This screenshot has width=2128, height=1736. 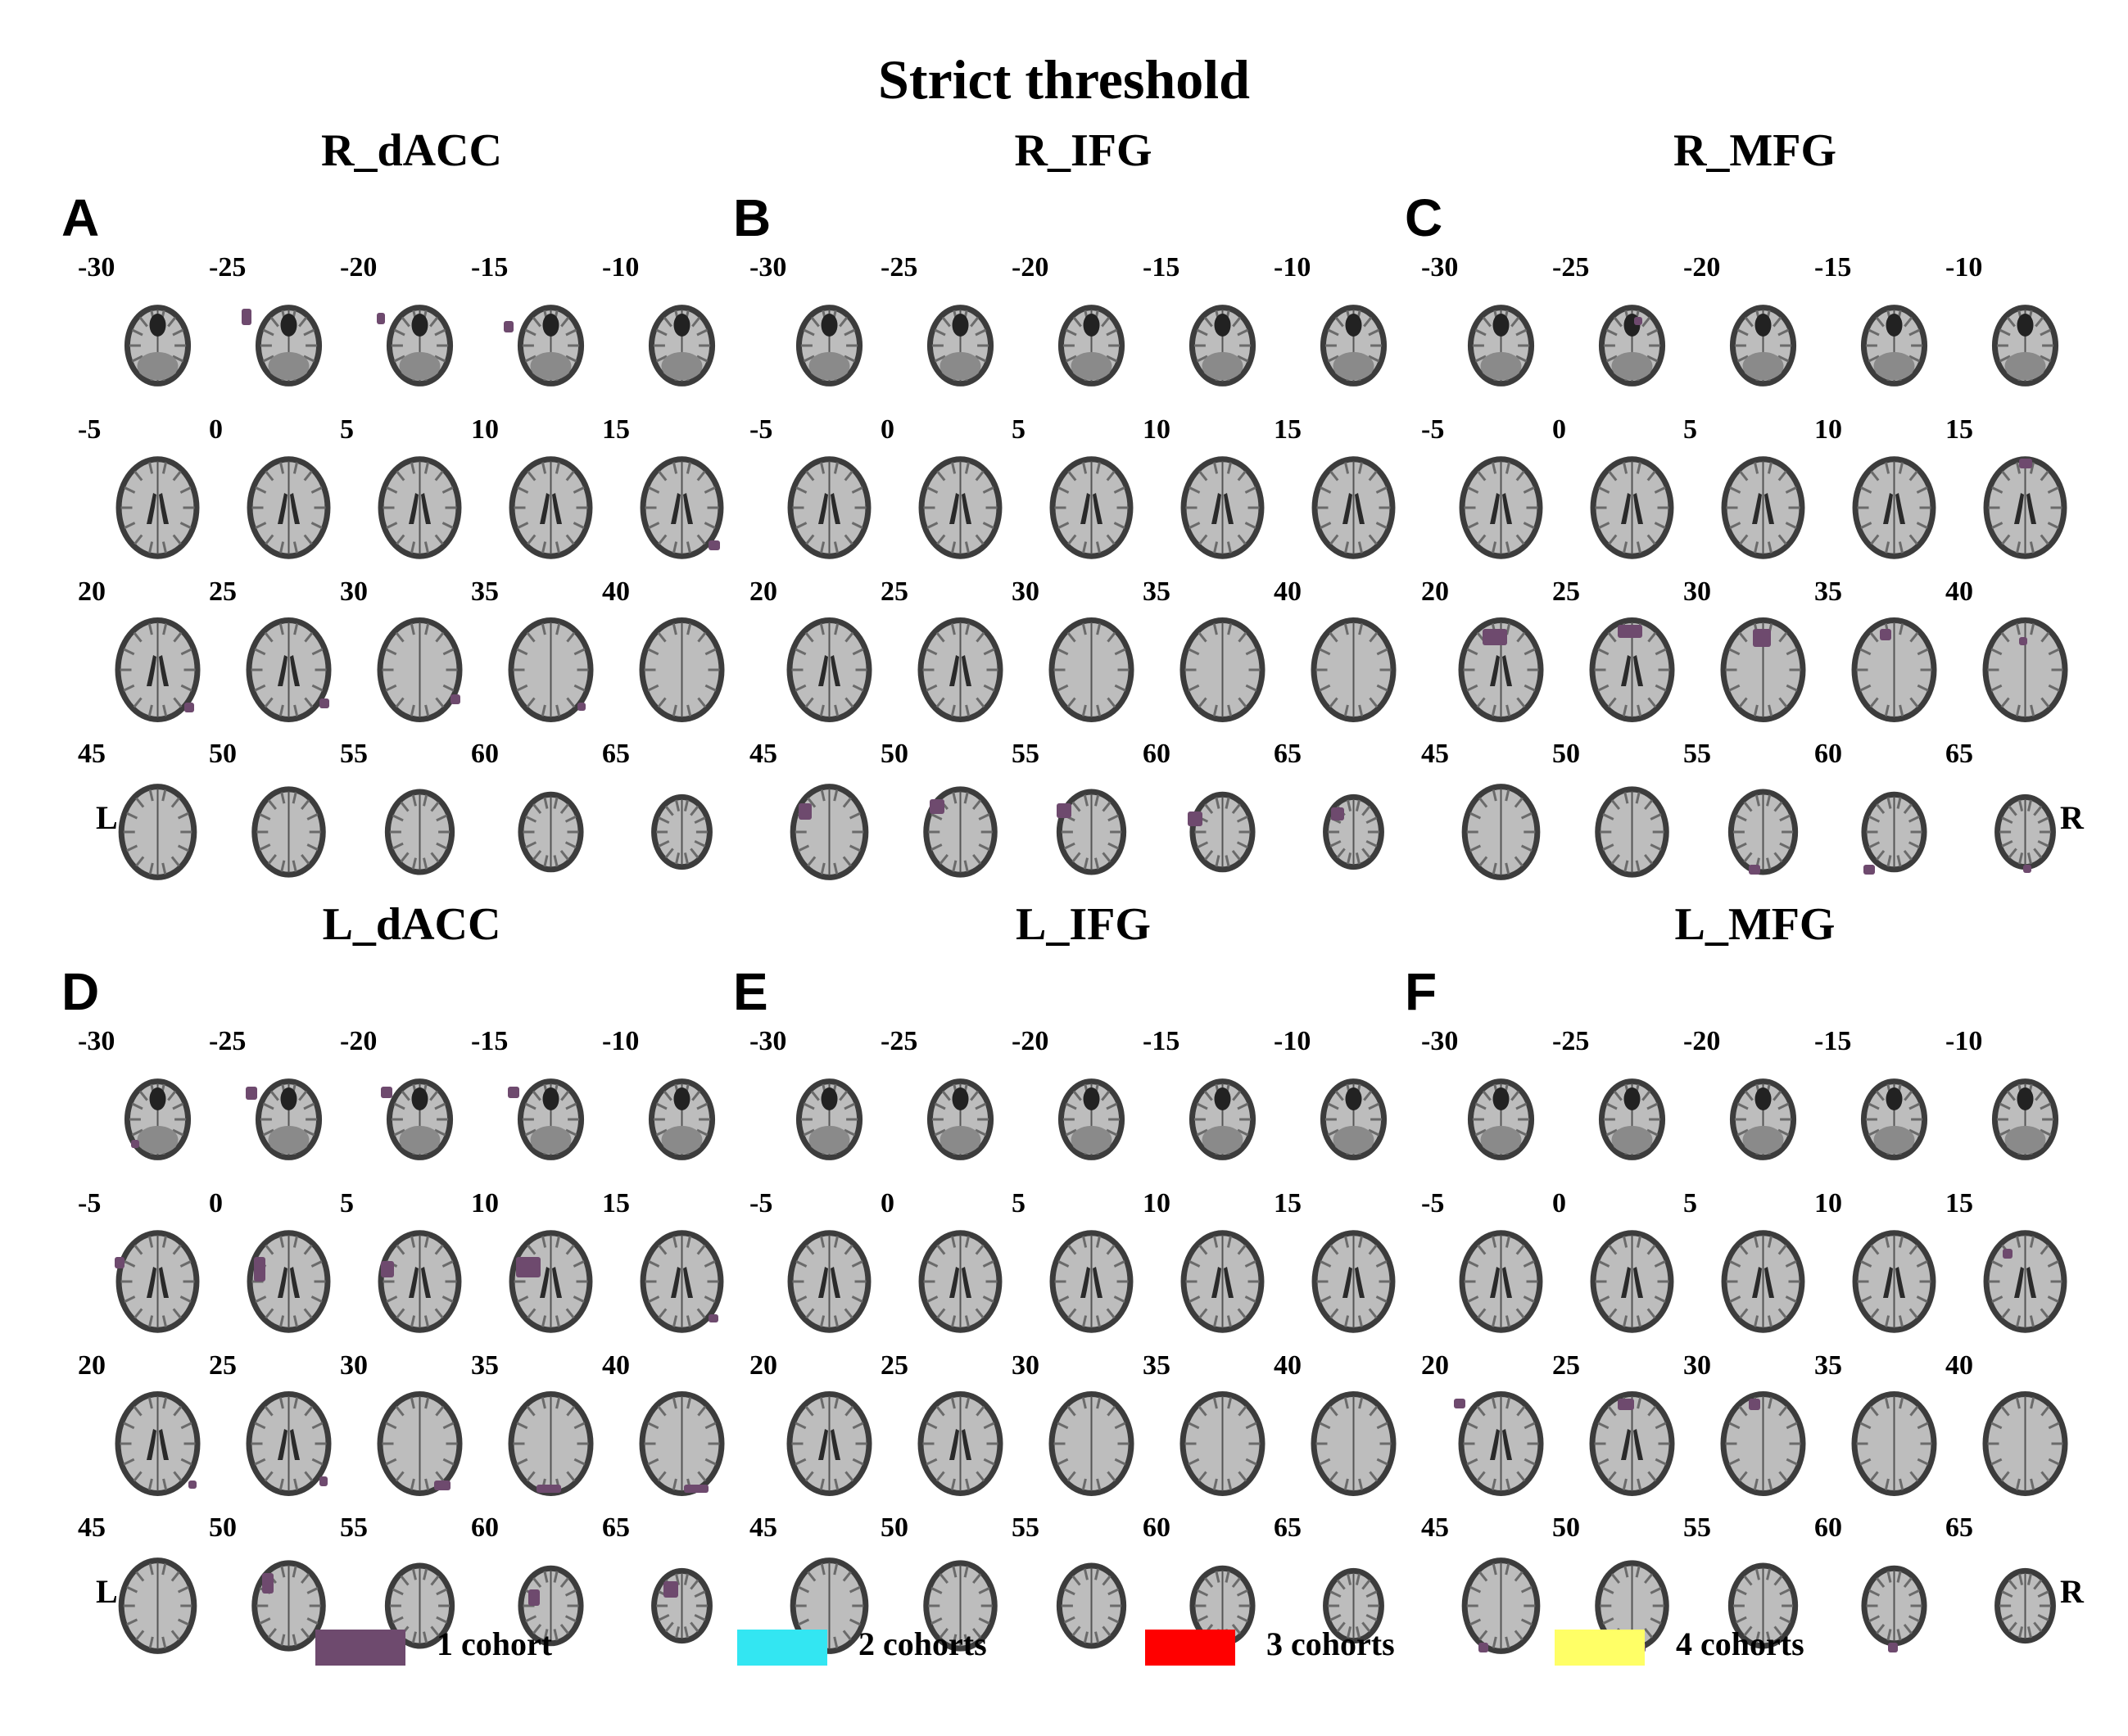 I want to click on brain-slice: -25, so click(x=1618, y=336).